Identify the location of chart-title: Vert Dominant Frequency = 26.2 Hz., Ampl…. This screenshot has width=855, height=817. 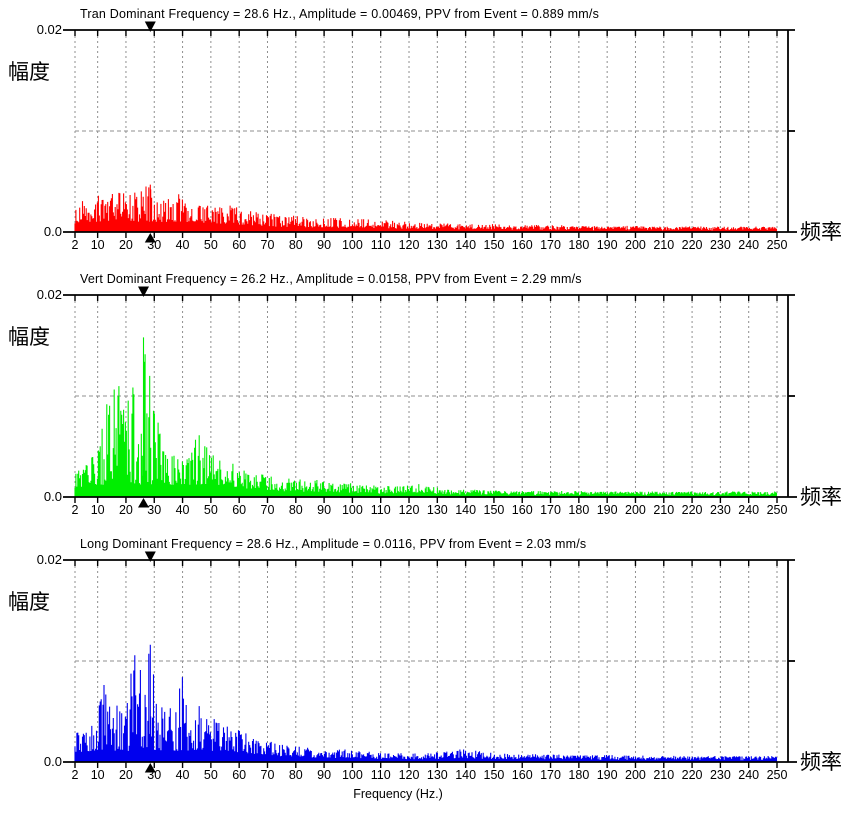
(331, 279).